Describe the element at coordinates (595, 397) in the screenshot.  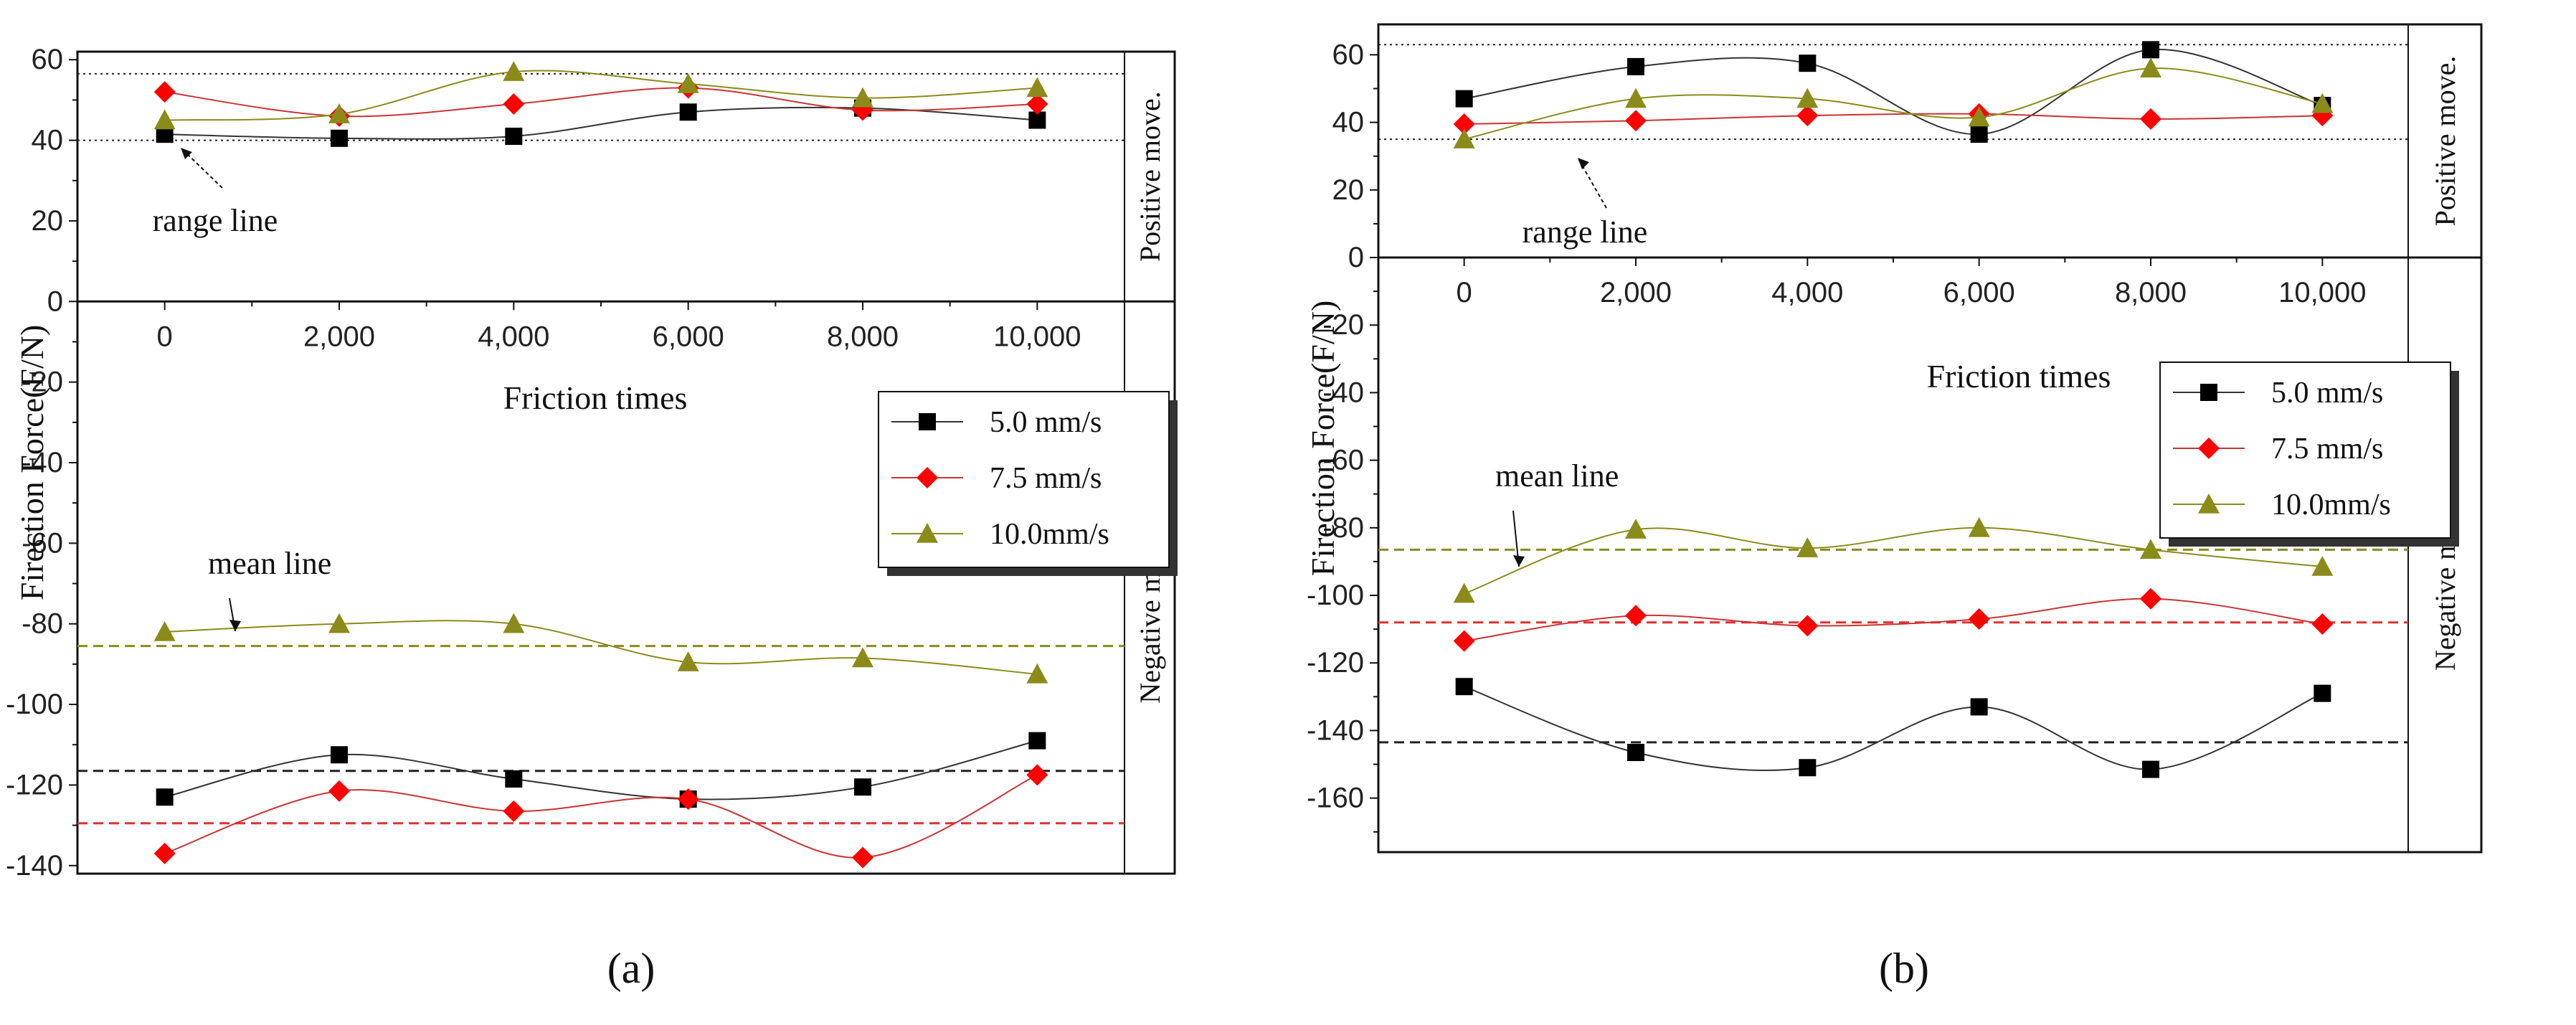
I see `x-axis-title: Friction times` at that location.